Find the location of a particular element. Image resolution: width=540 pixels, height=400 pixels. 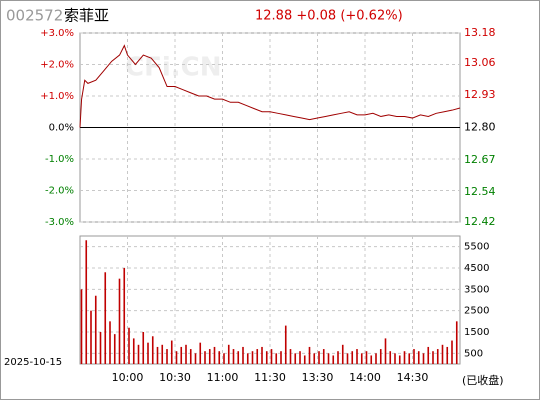

y-tick-label: +1.0% is located at coordinates (57, 96).